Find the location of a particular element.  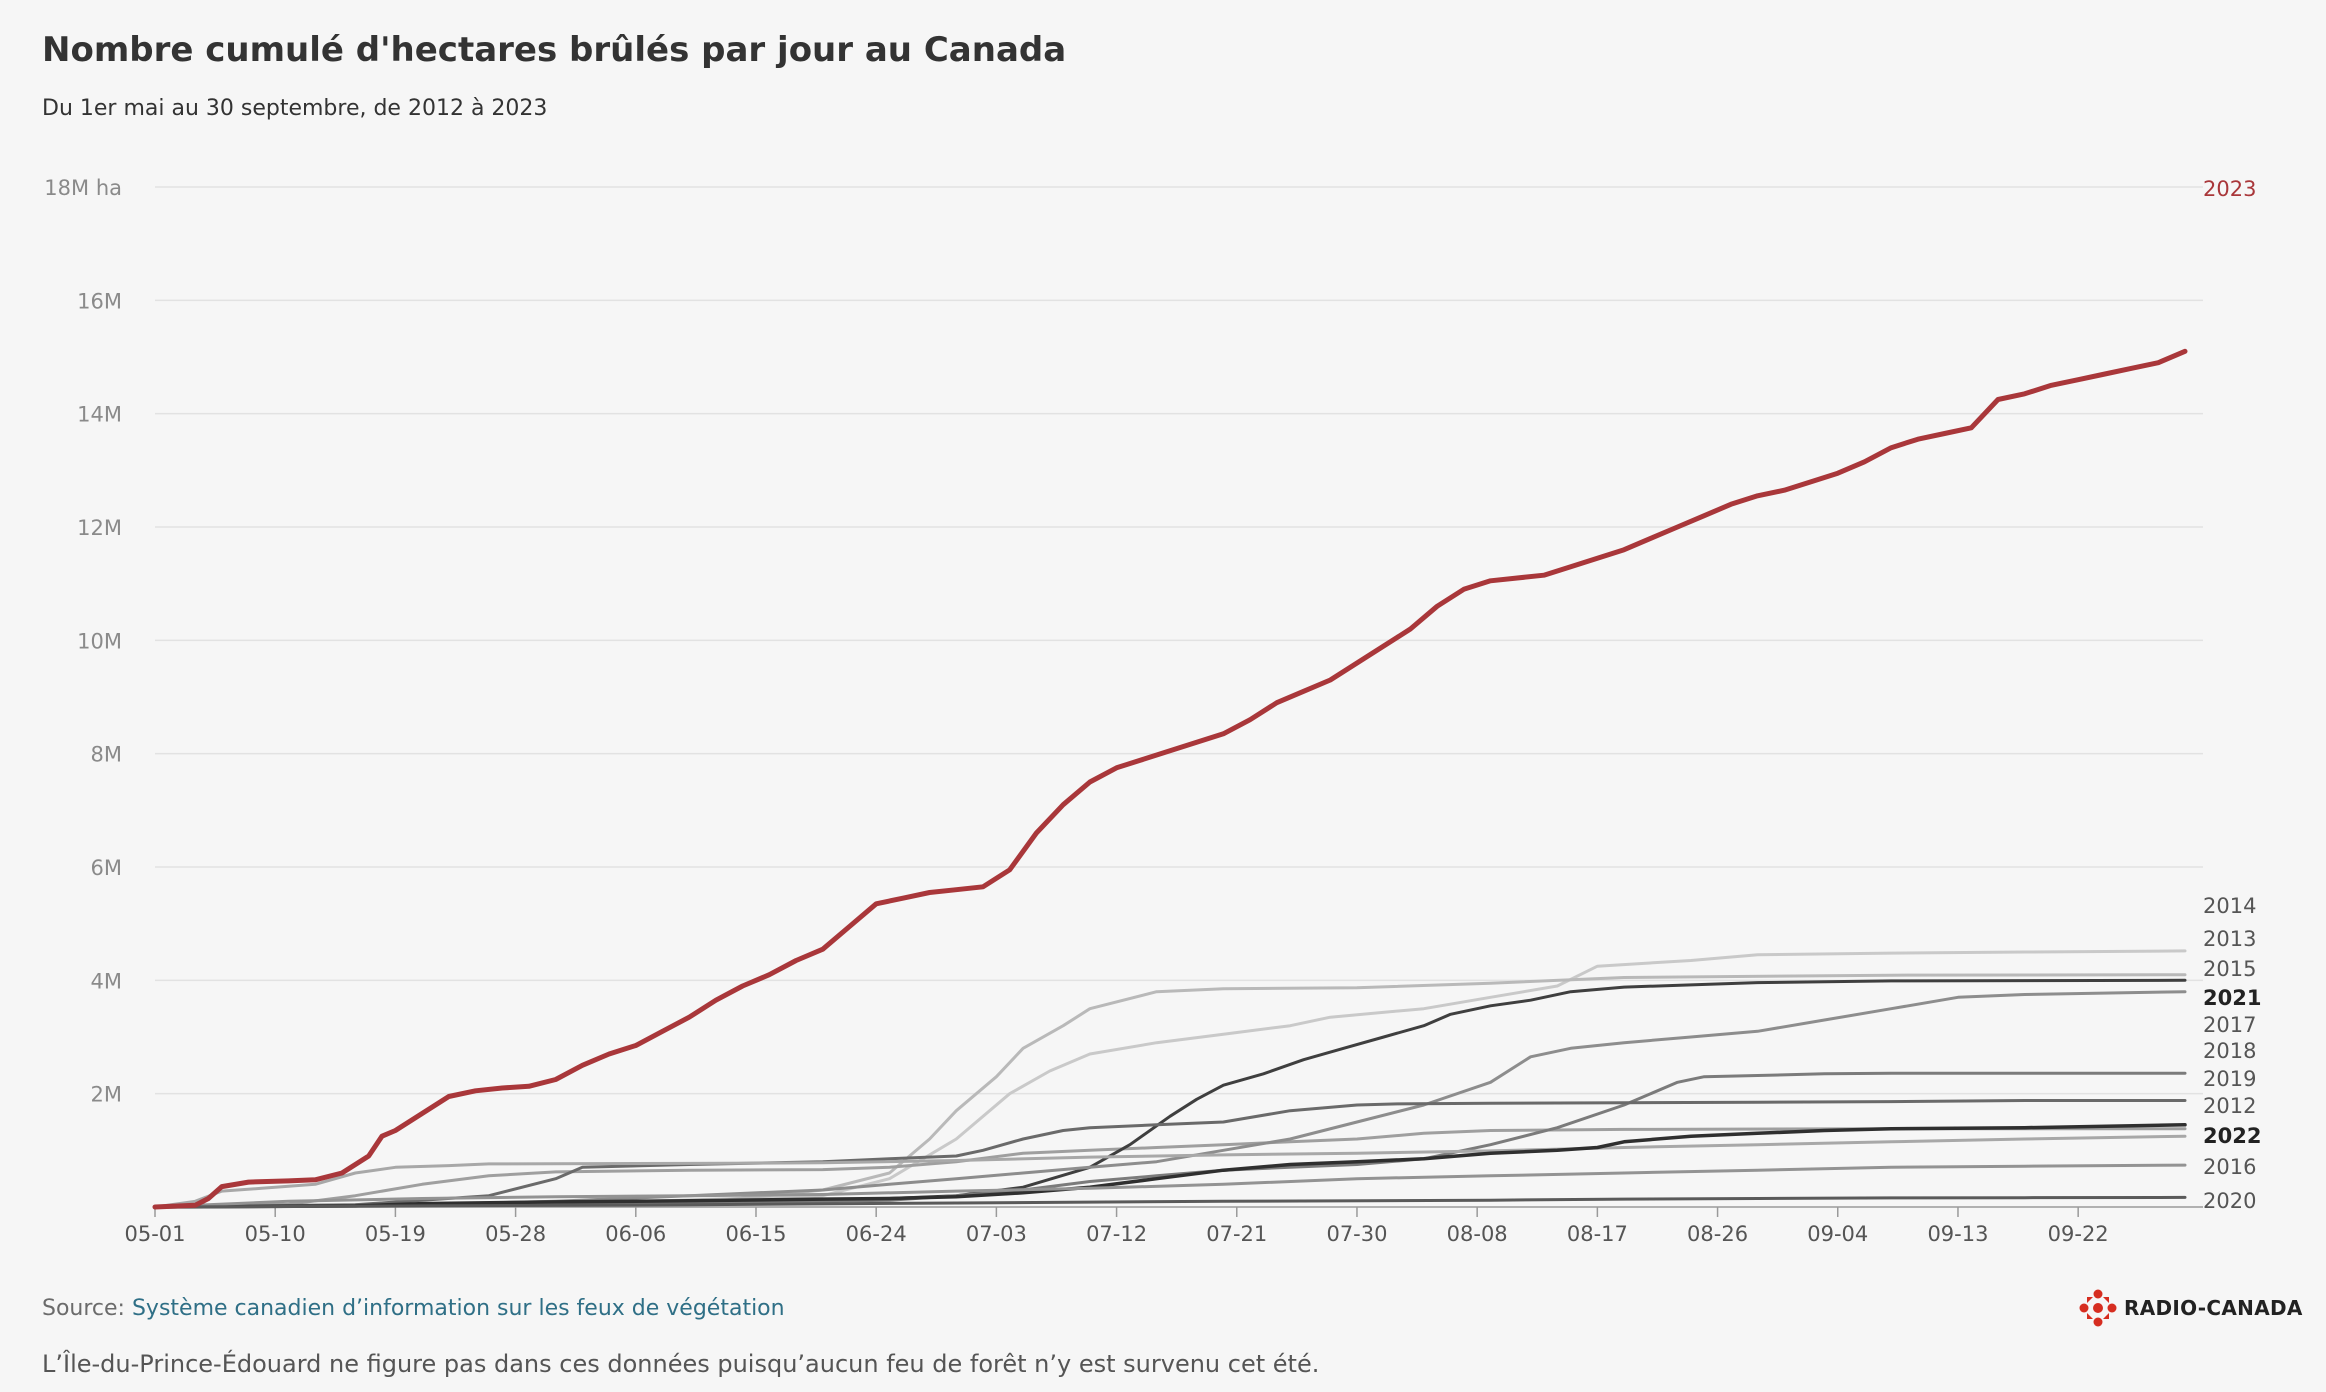

x-tick-label: 07-03 is located at coordinates (996, 1234).